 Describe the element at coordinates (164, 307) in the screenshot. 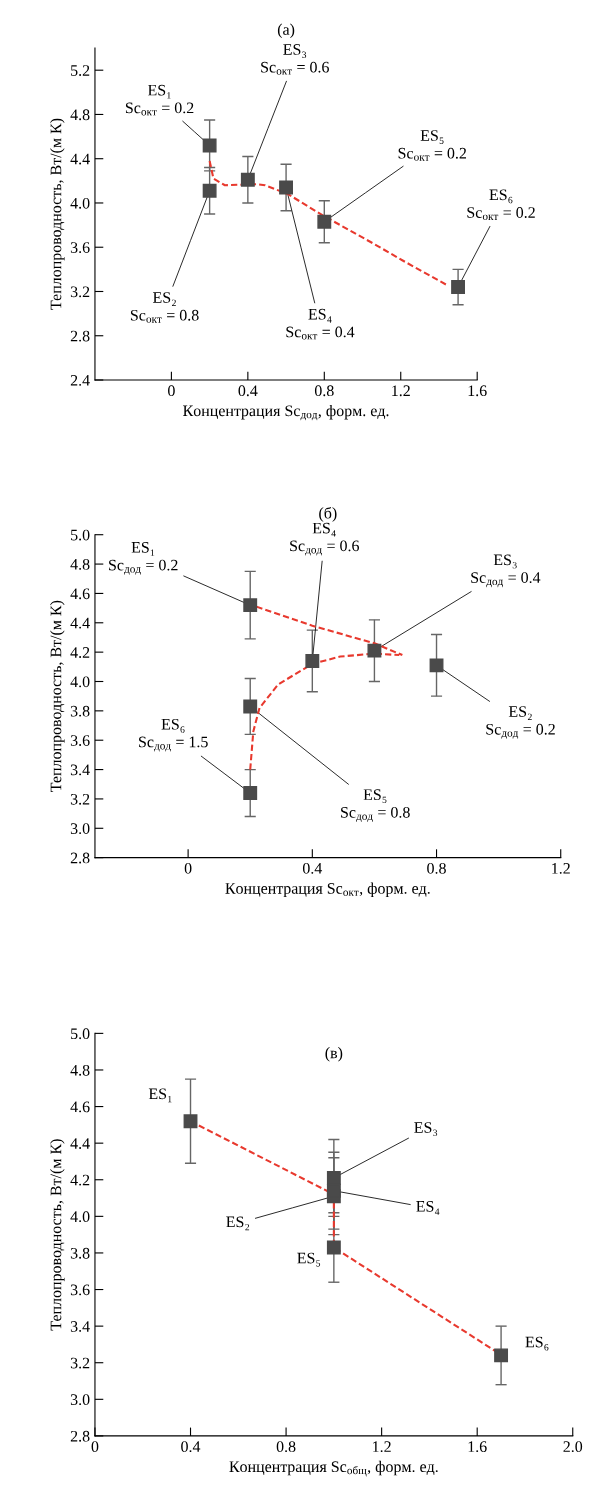

I see `annotation: ES₂ Sc$_{окт}$ = 0.8` at that location.